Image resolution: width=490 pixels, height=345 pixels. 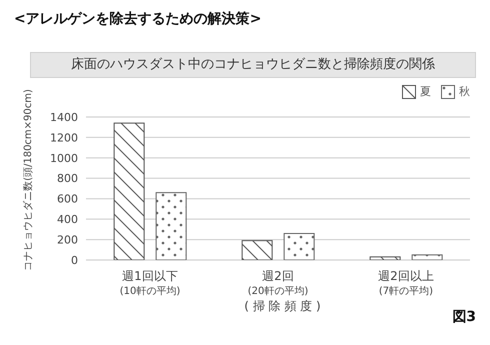 What do you see at coordinates (278, 283) in the screenshot?
I see `x-tick-label: 週2回 (20軒の平均)` at bounding box center [278, 283].